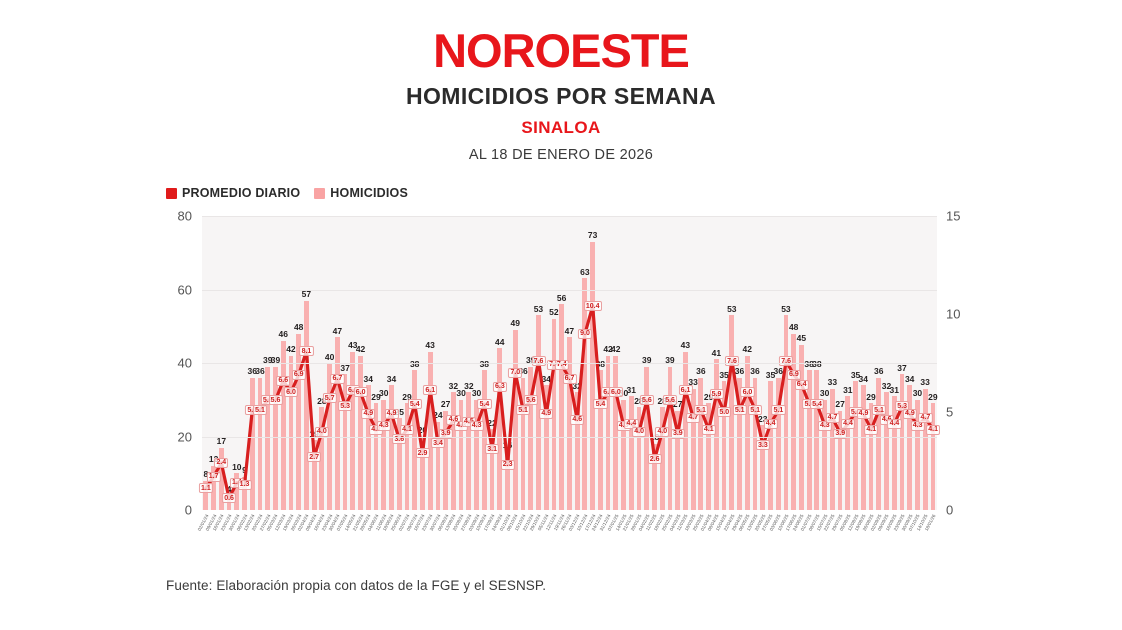 The image size is (1122, 630). What do you see at coordinates (561, 127) in the screenshot?
I see `page-subtitle: SINALOA` at bounding box center [561, 127].